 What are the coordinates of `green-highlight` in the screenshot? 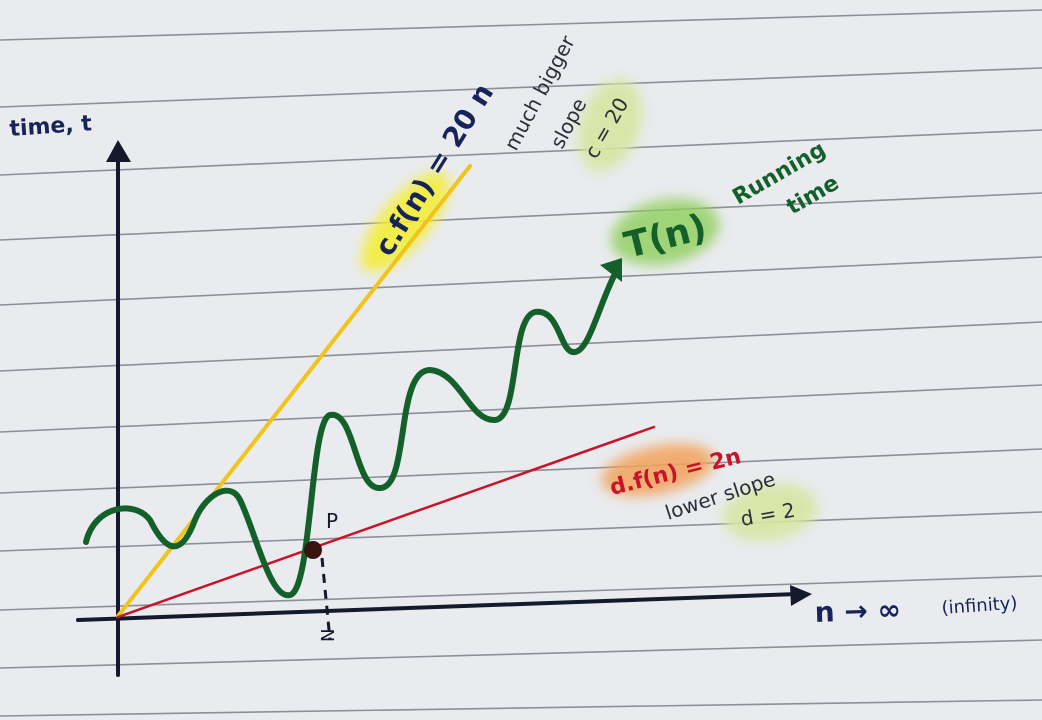 It's located at (665, 232).